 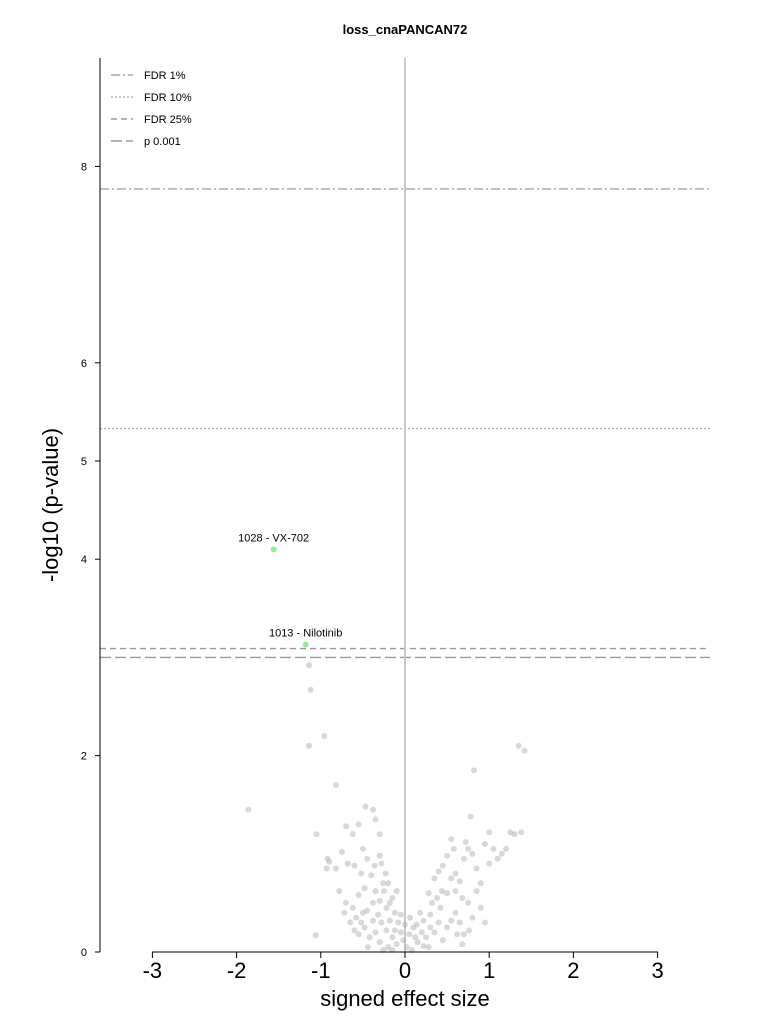 What do you see at coordinates (273, 538) in the screenshot?
I see `highlight-label-0: 1028 - VX-702` at bounding box center [273, 538].